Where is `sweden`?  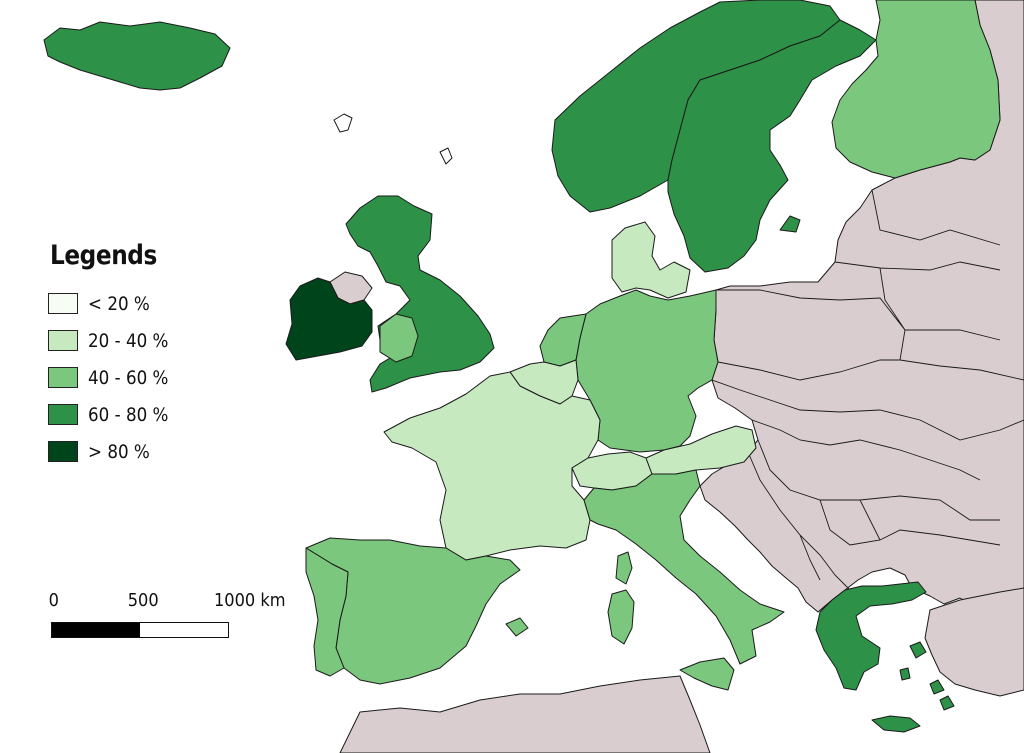 sweden is located at coordinates (772, 146).